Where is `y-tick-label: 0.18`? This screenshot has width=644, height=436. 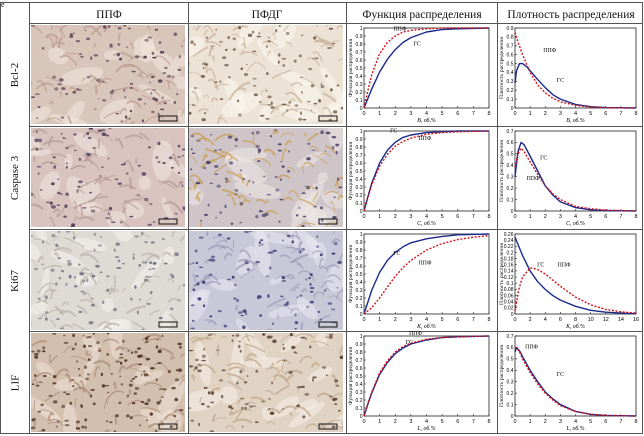
y-tick-label: 0.18 is located at coordinates (509, 259).